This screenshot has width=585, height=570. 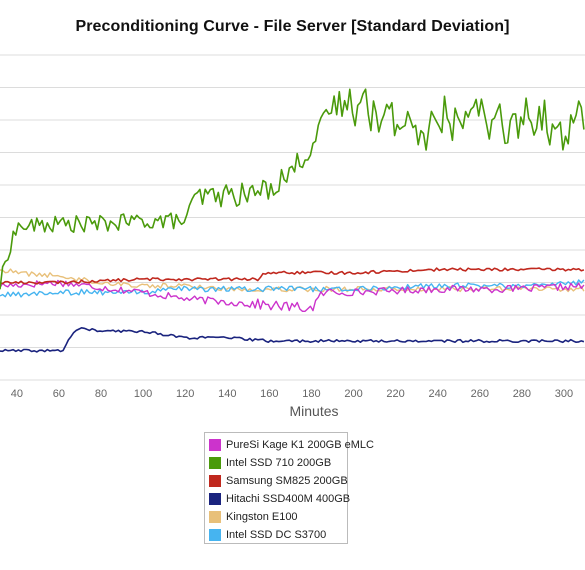 What do you see at coordinates (269, 394) in the screenshot?
I see `x-tick-label: 160` at bounding box center [269, 394].